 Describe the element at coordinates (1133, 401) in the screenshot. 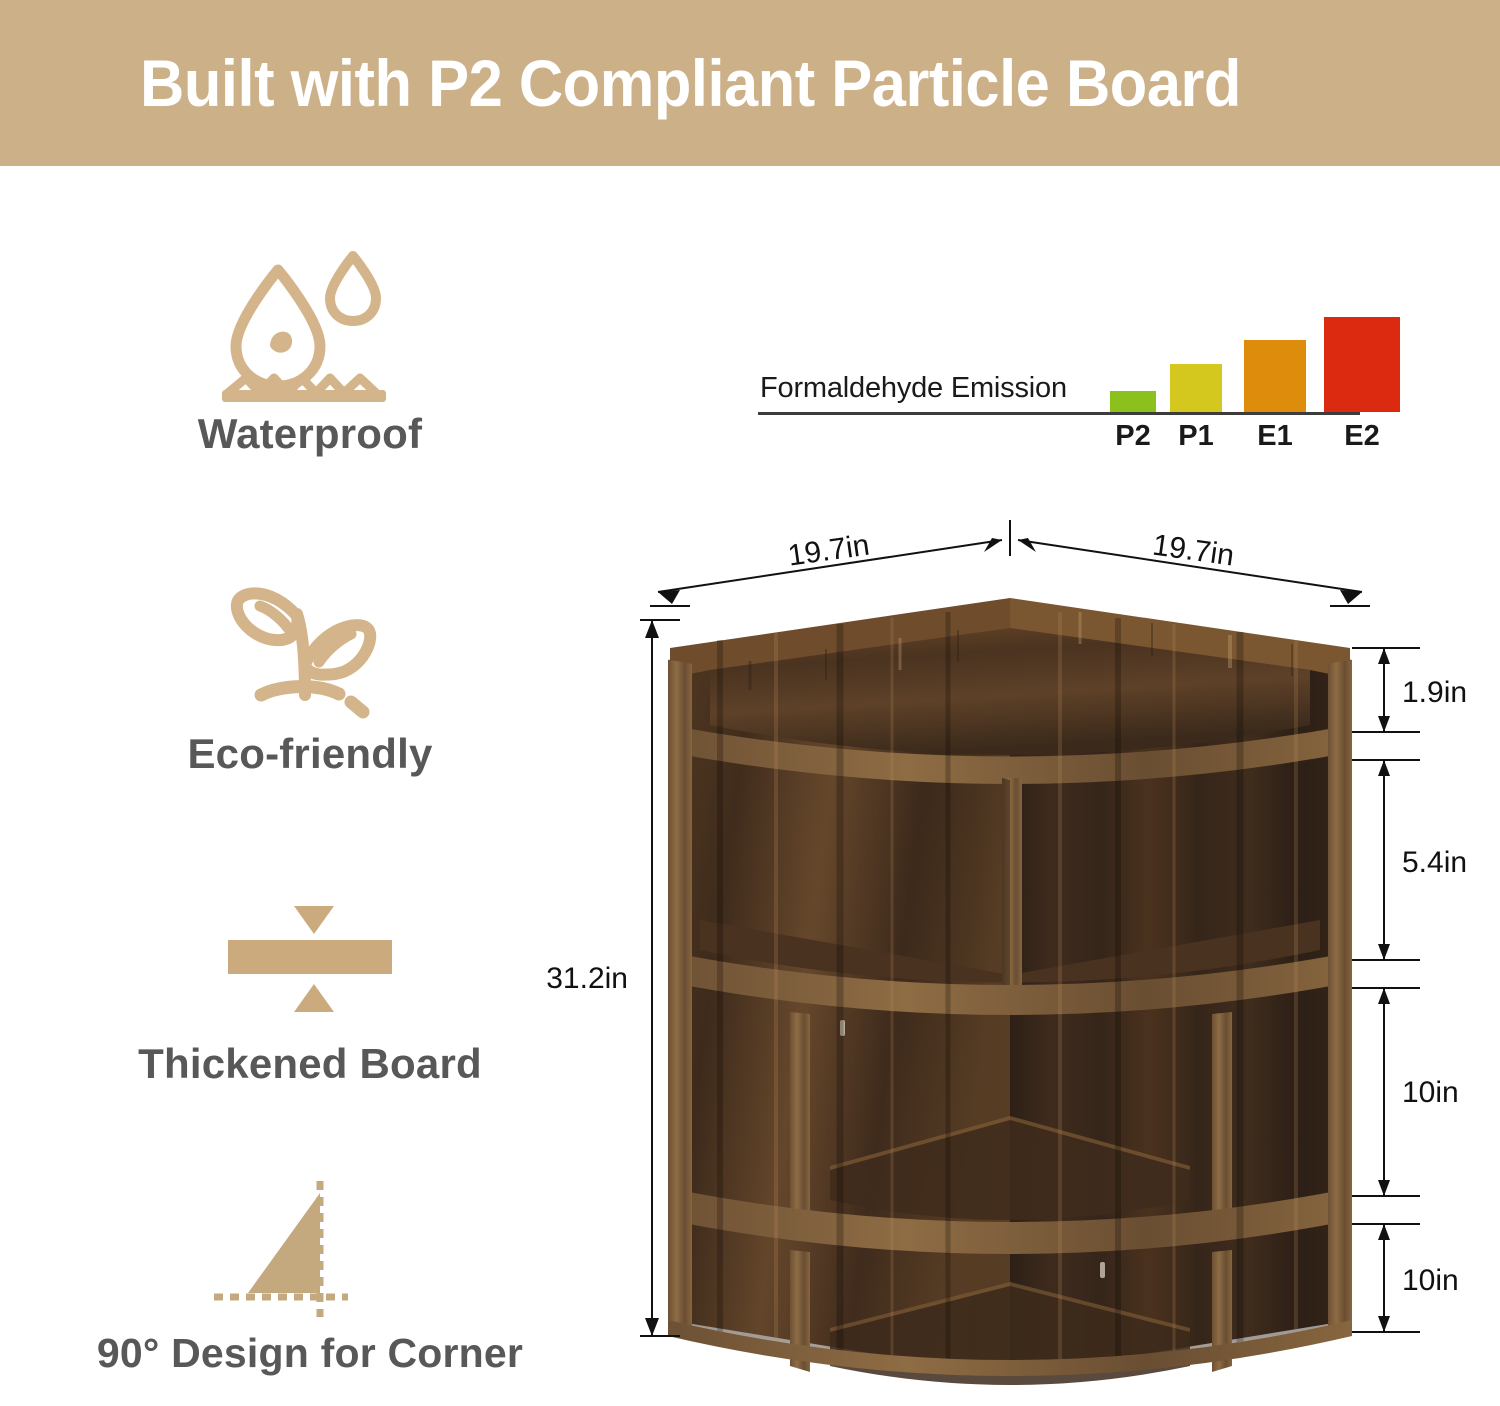

I see `chart-bar-p2` at that location.